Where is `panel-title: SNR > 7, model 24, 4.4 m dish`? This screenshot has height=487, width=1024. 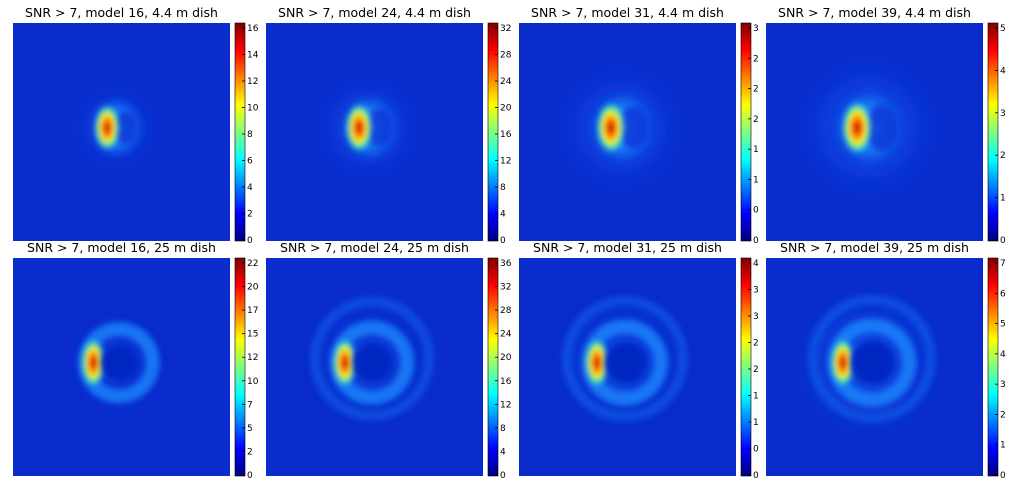 panel-title: SNR > 7, model 24, 4.4 m dish is located at coordinates (374, 12).